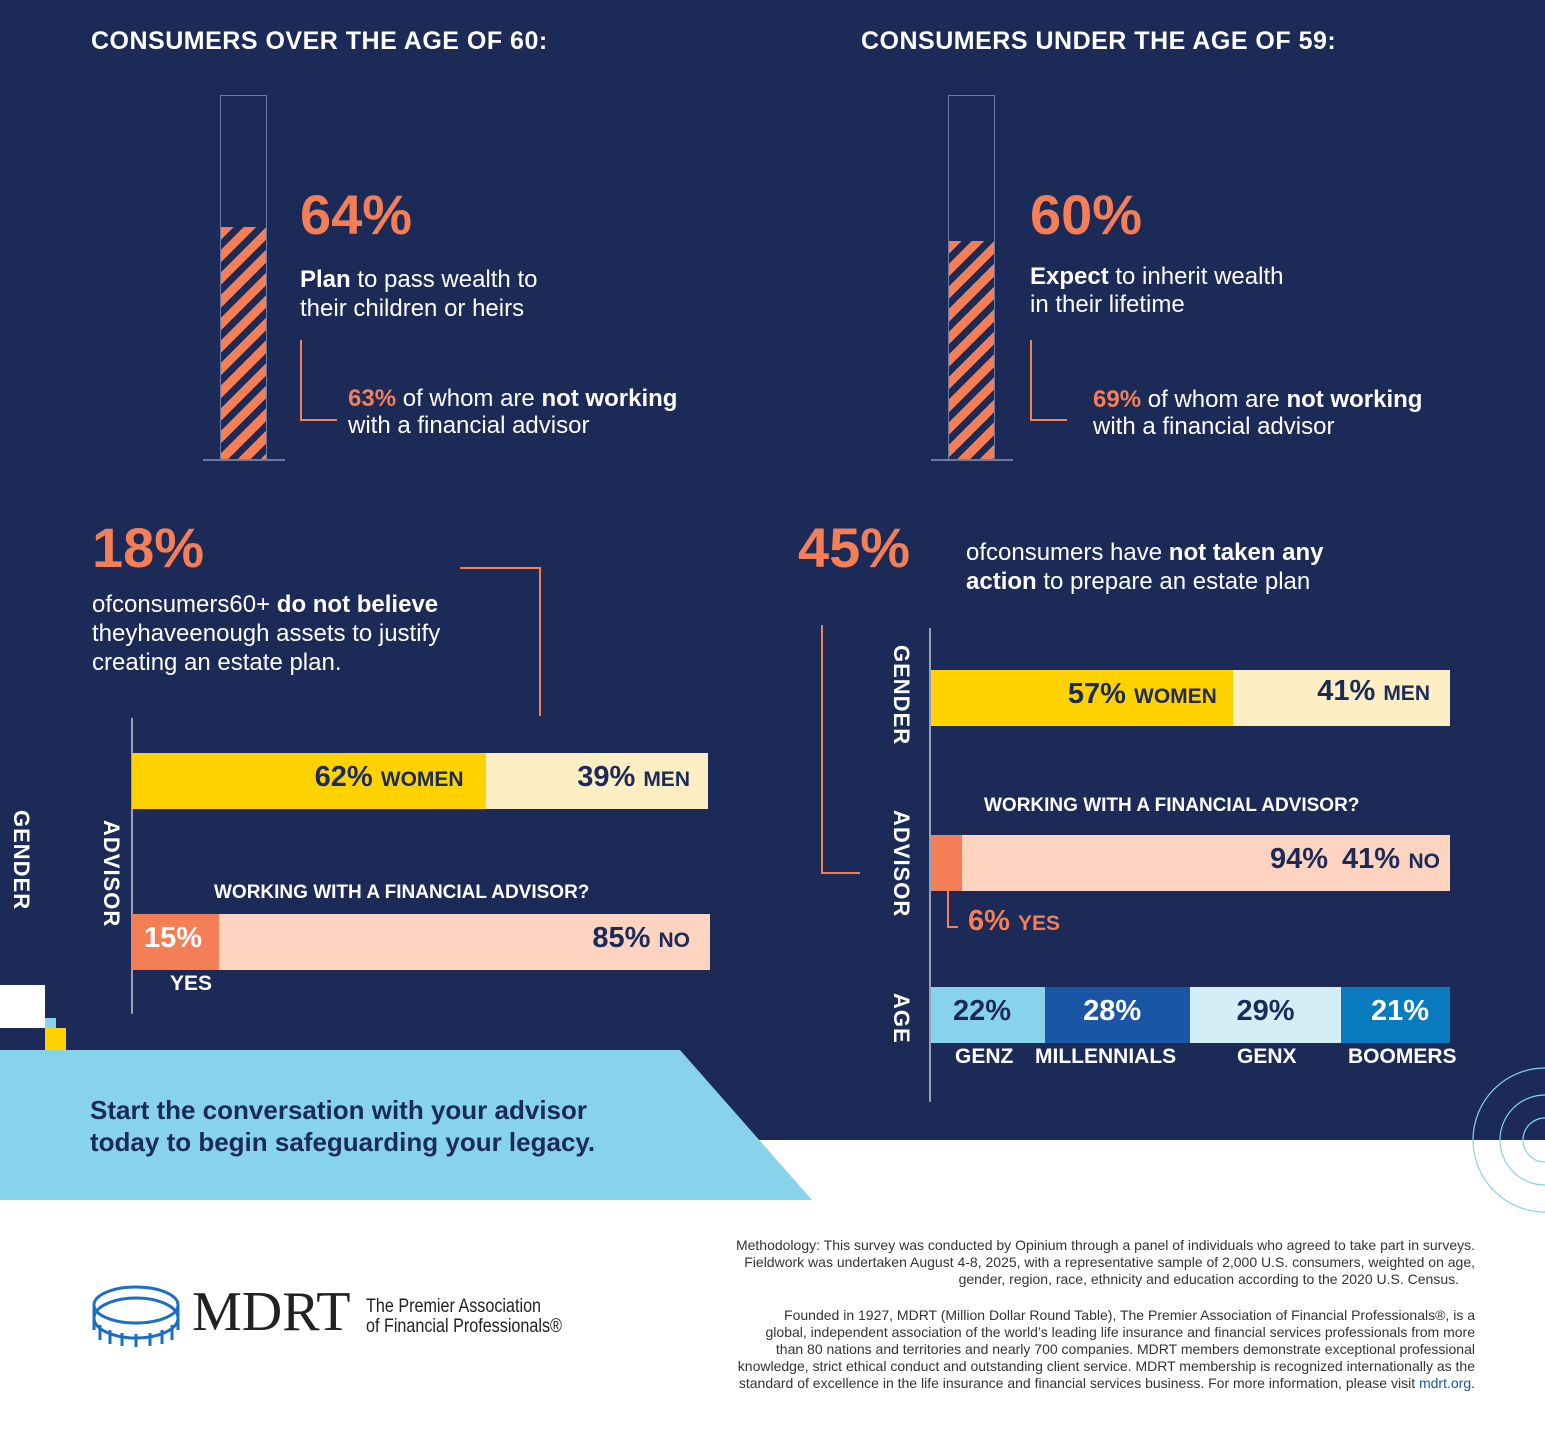  I want to click on right-thermometer-fill, so click(971, 350).